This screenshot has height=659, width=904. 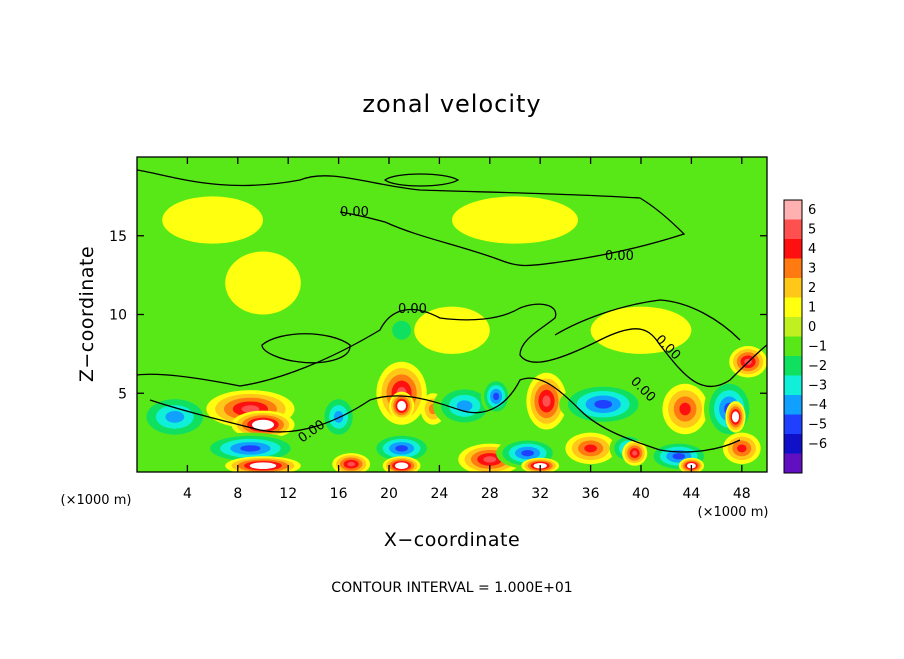 I want to click on colorbar-tick-label: −5, so click(x=817, y=424).